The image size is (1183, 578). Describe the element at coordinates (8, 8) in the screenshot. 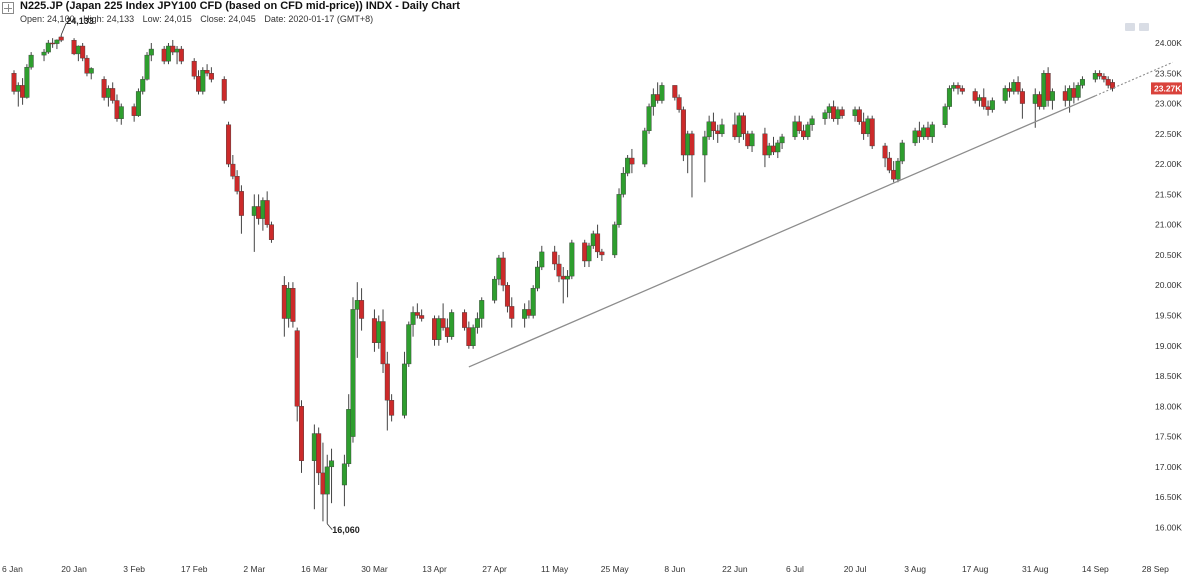

I see `crosshair-icon` at that location.